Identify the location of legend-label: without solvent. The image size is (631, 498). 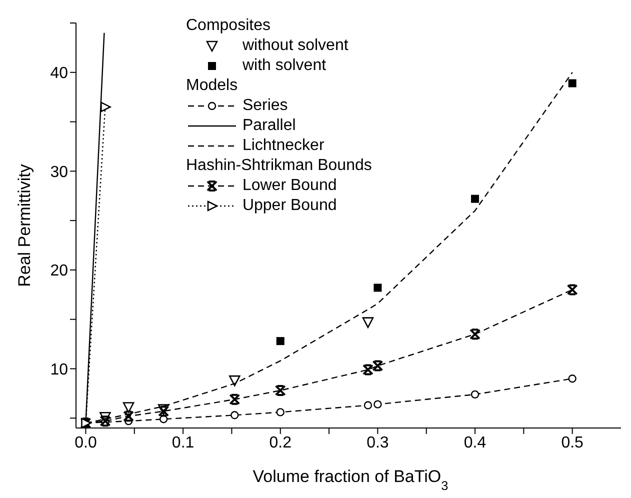
(295, 45).